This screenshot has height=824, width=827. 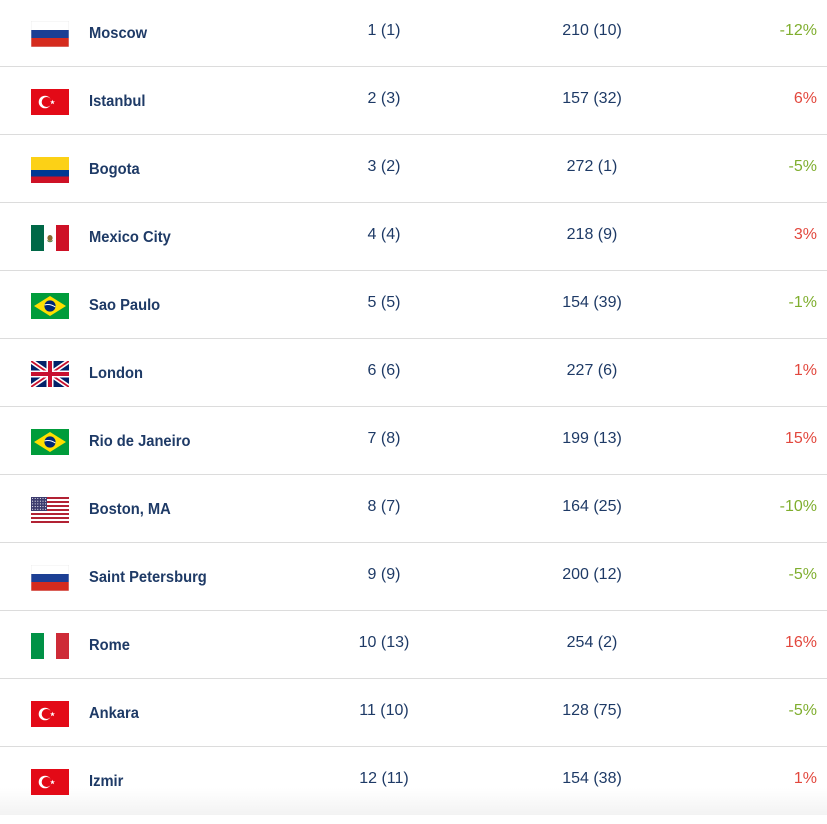 What do you see at coordinates (592, 642) in the screenshot?
I see `index-value: 254 (2)` at bounding box center [592, 642].